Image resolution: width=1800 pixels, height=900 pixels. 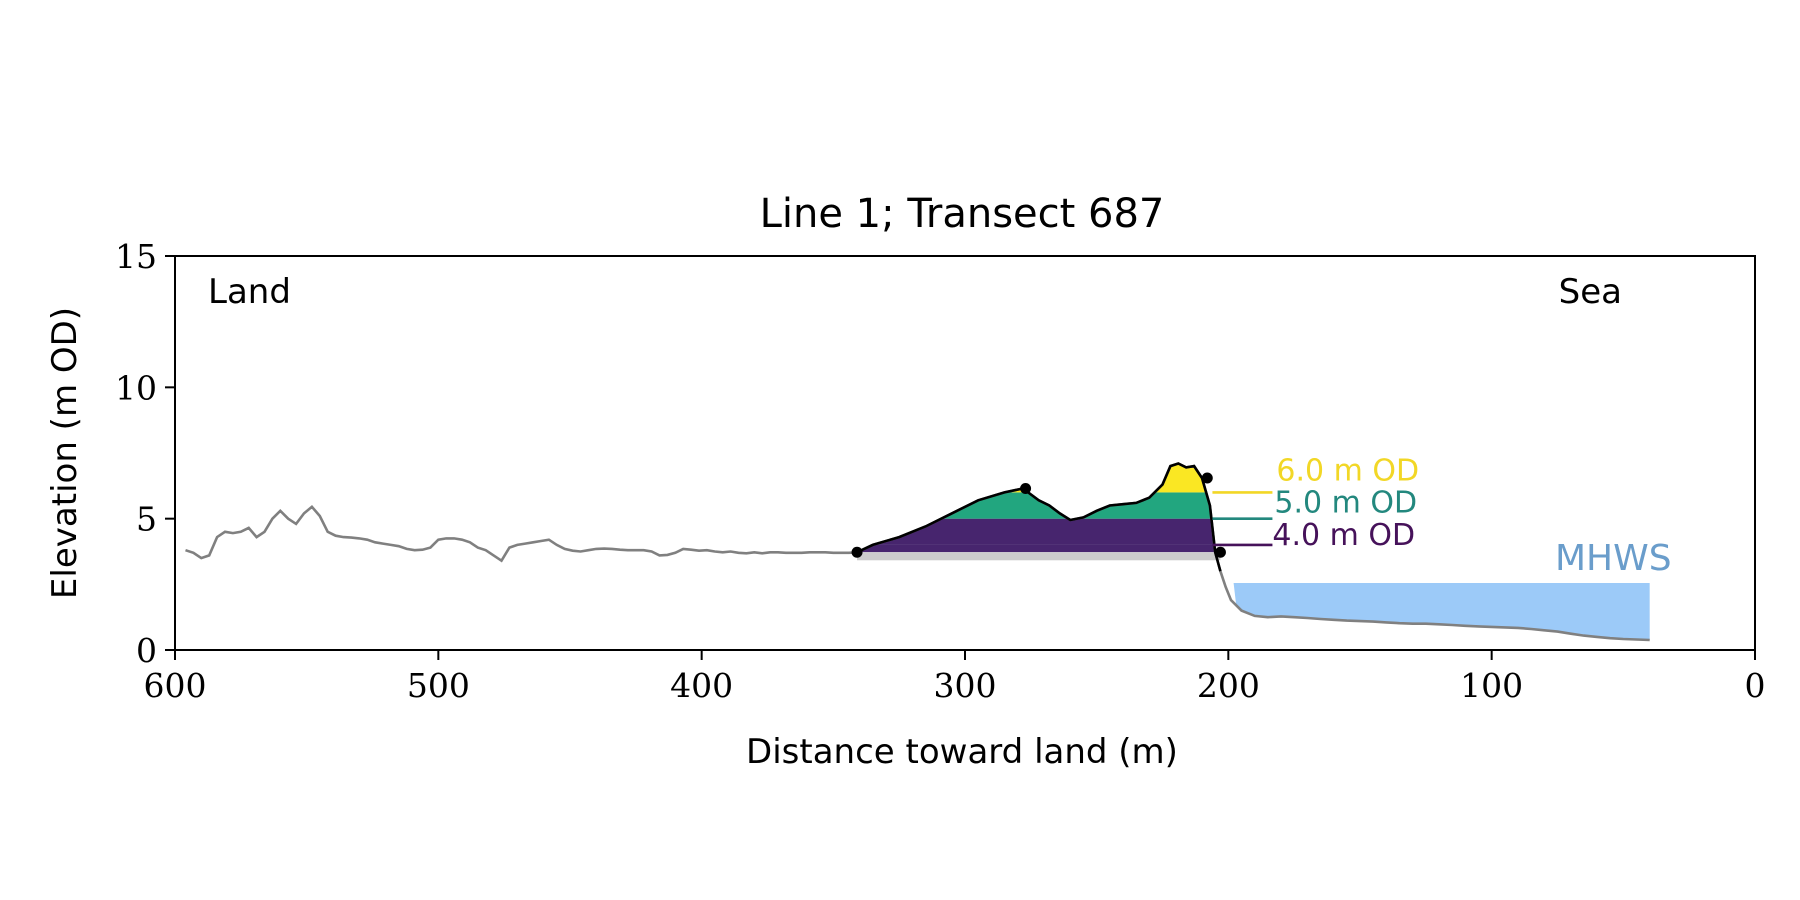 I want to click on dune-bands, so click(x=1039, y=508).